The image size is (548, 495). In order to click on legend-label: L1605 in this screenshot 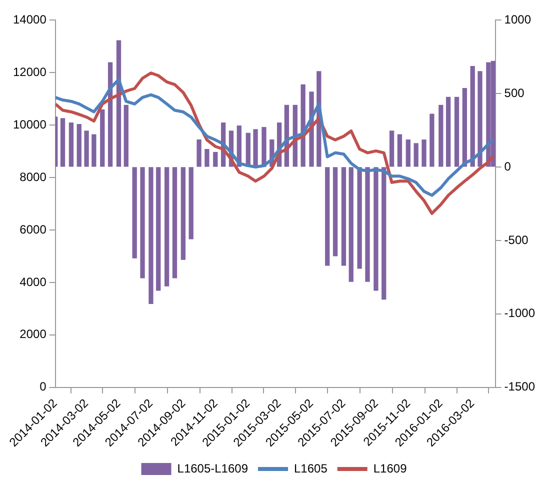, I will do `click(311, 468)`.